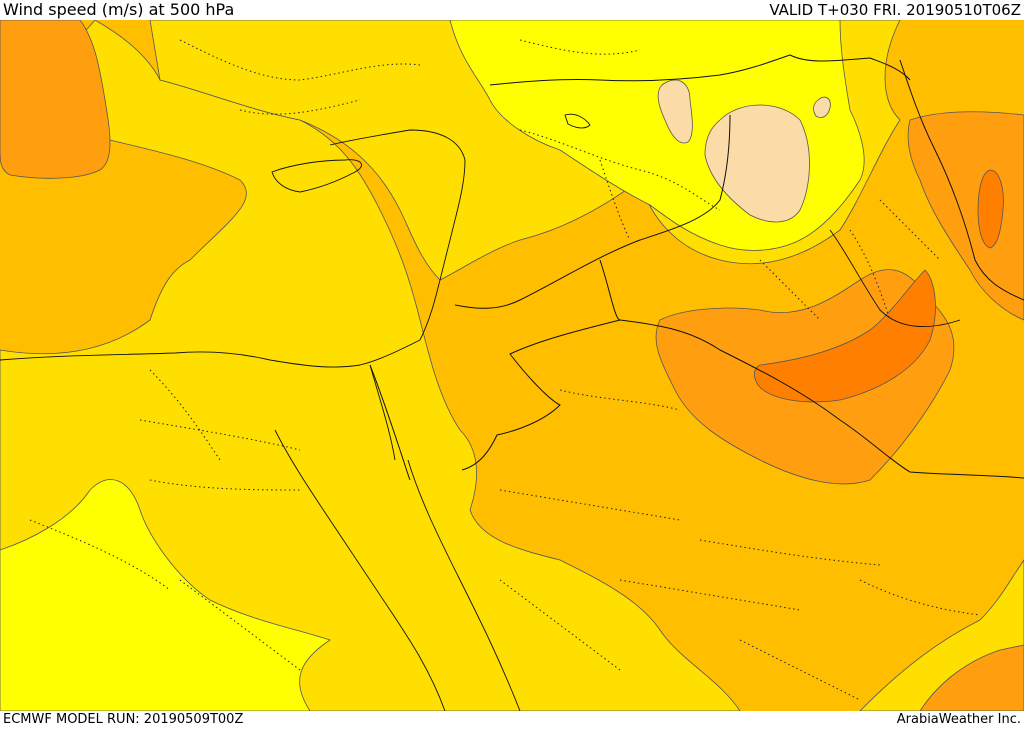  I want to click on border-iran-iraq, so click(961, 180).